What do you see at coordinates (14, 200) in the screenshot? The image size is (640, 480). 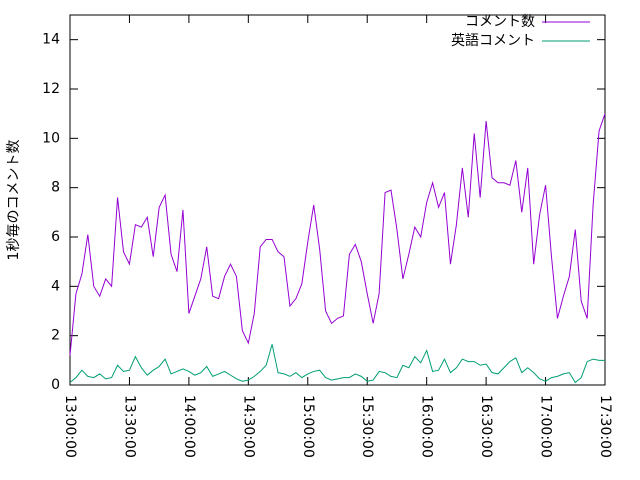 I see `y-axis-label: 1秒毎のコメント数` at bounding box center [14, 200].